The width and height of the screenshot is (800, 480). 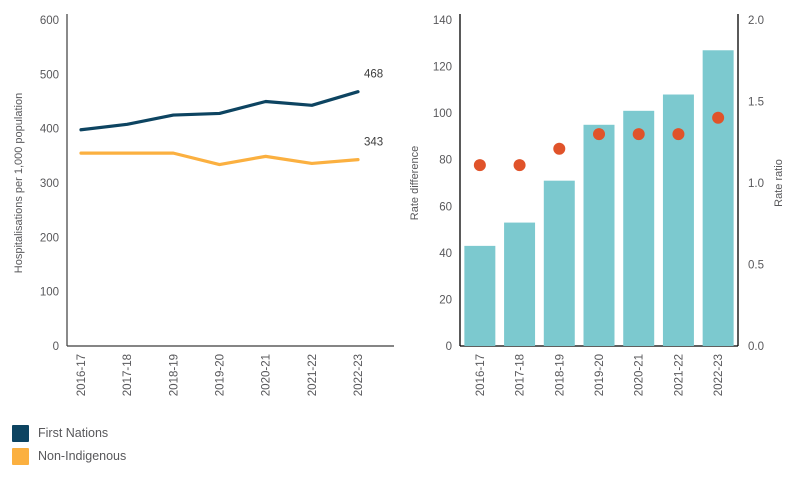 What do you see at coordinates (49, 238) in the screenshot?
I see `svg-text: 200` at bounding box center [49, 238].